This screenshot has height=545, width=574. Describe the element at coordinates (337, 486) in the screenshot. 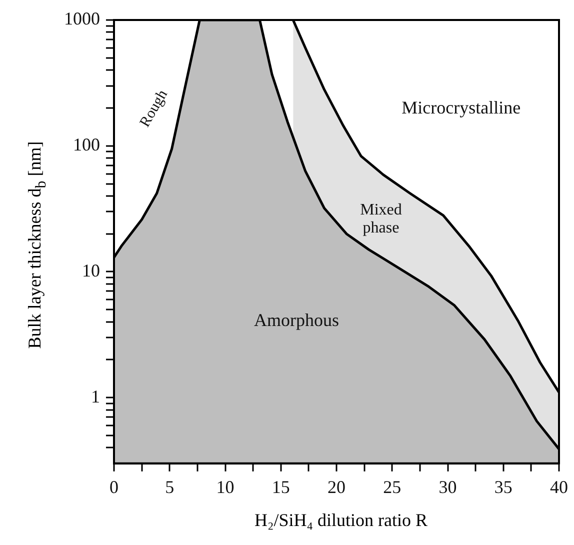

I see `x-tick-label: 20` at that location.